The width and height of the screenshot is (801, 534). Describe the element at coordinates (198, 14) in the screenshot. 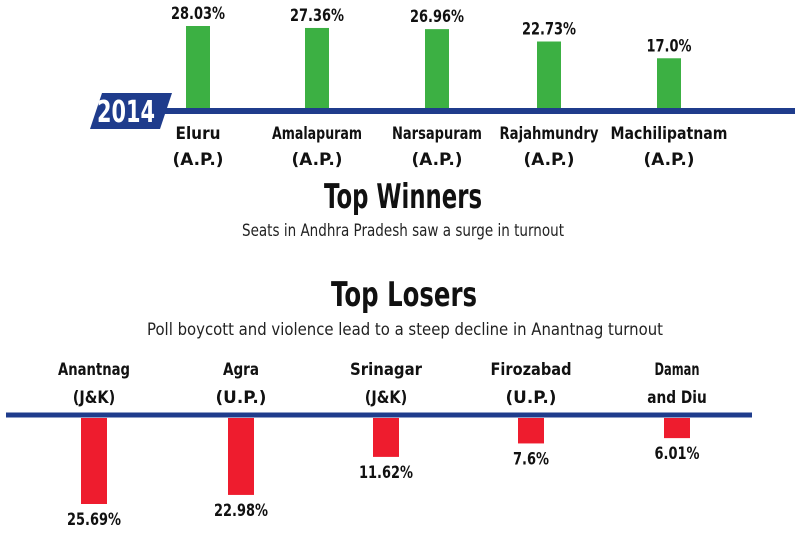

I see `winner-value-label: 28.03%` at that location.